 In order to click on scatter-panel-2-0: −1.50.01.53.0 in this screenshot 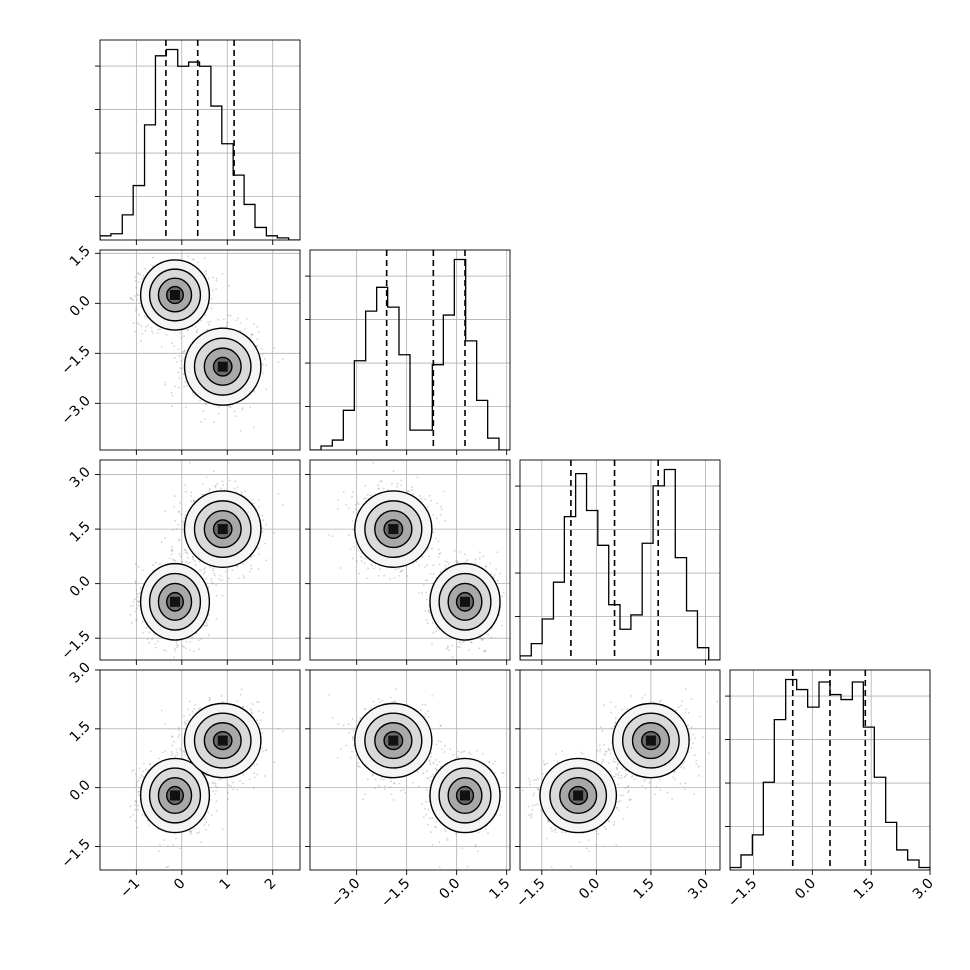, I will do `click(179, 562)`.